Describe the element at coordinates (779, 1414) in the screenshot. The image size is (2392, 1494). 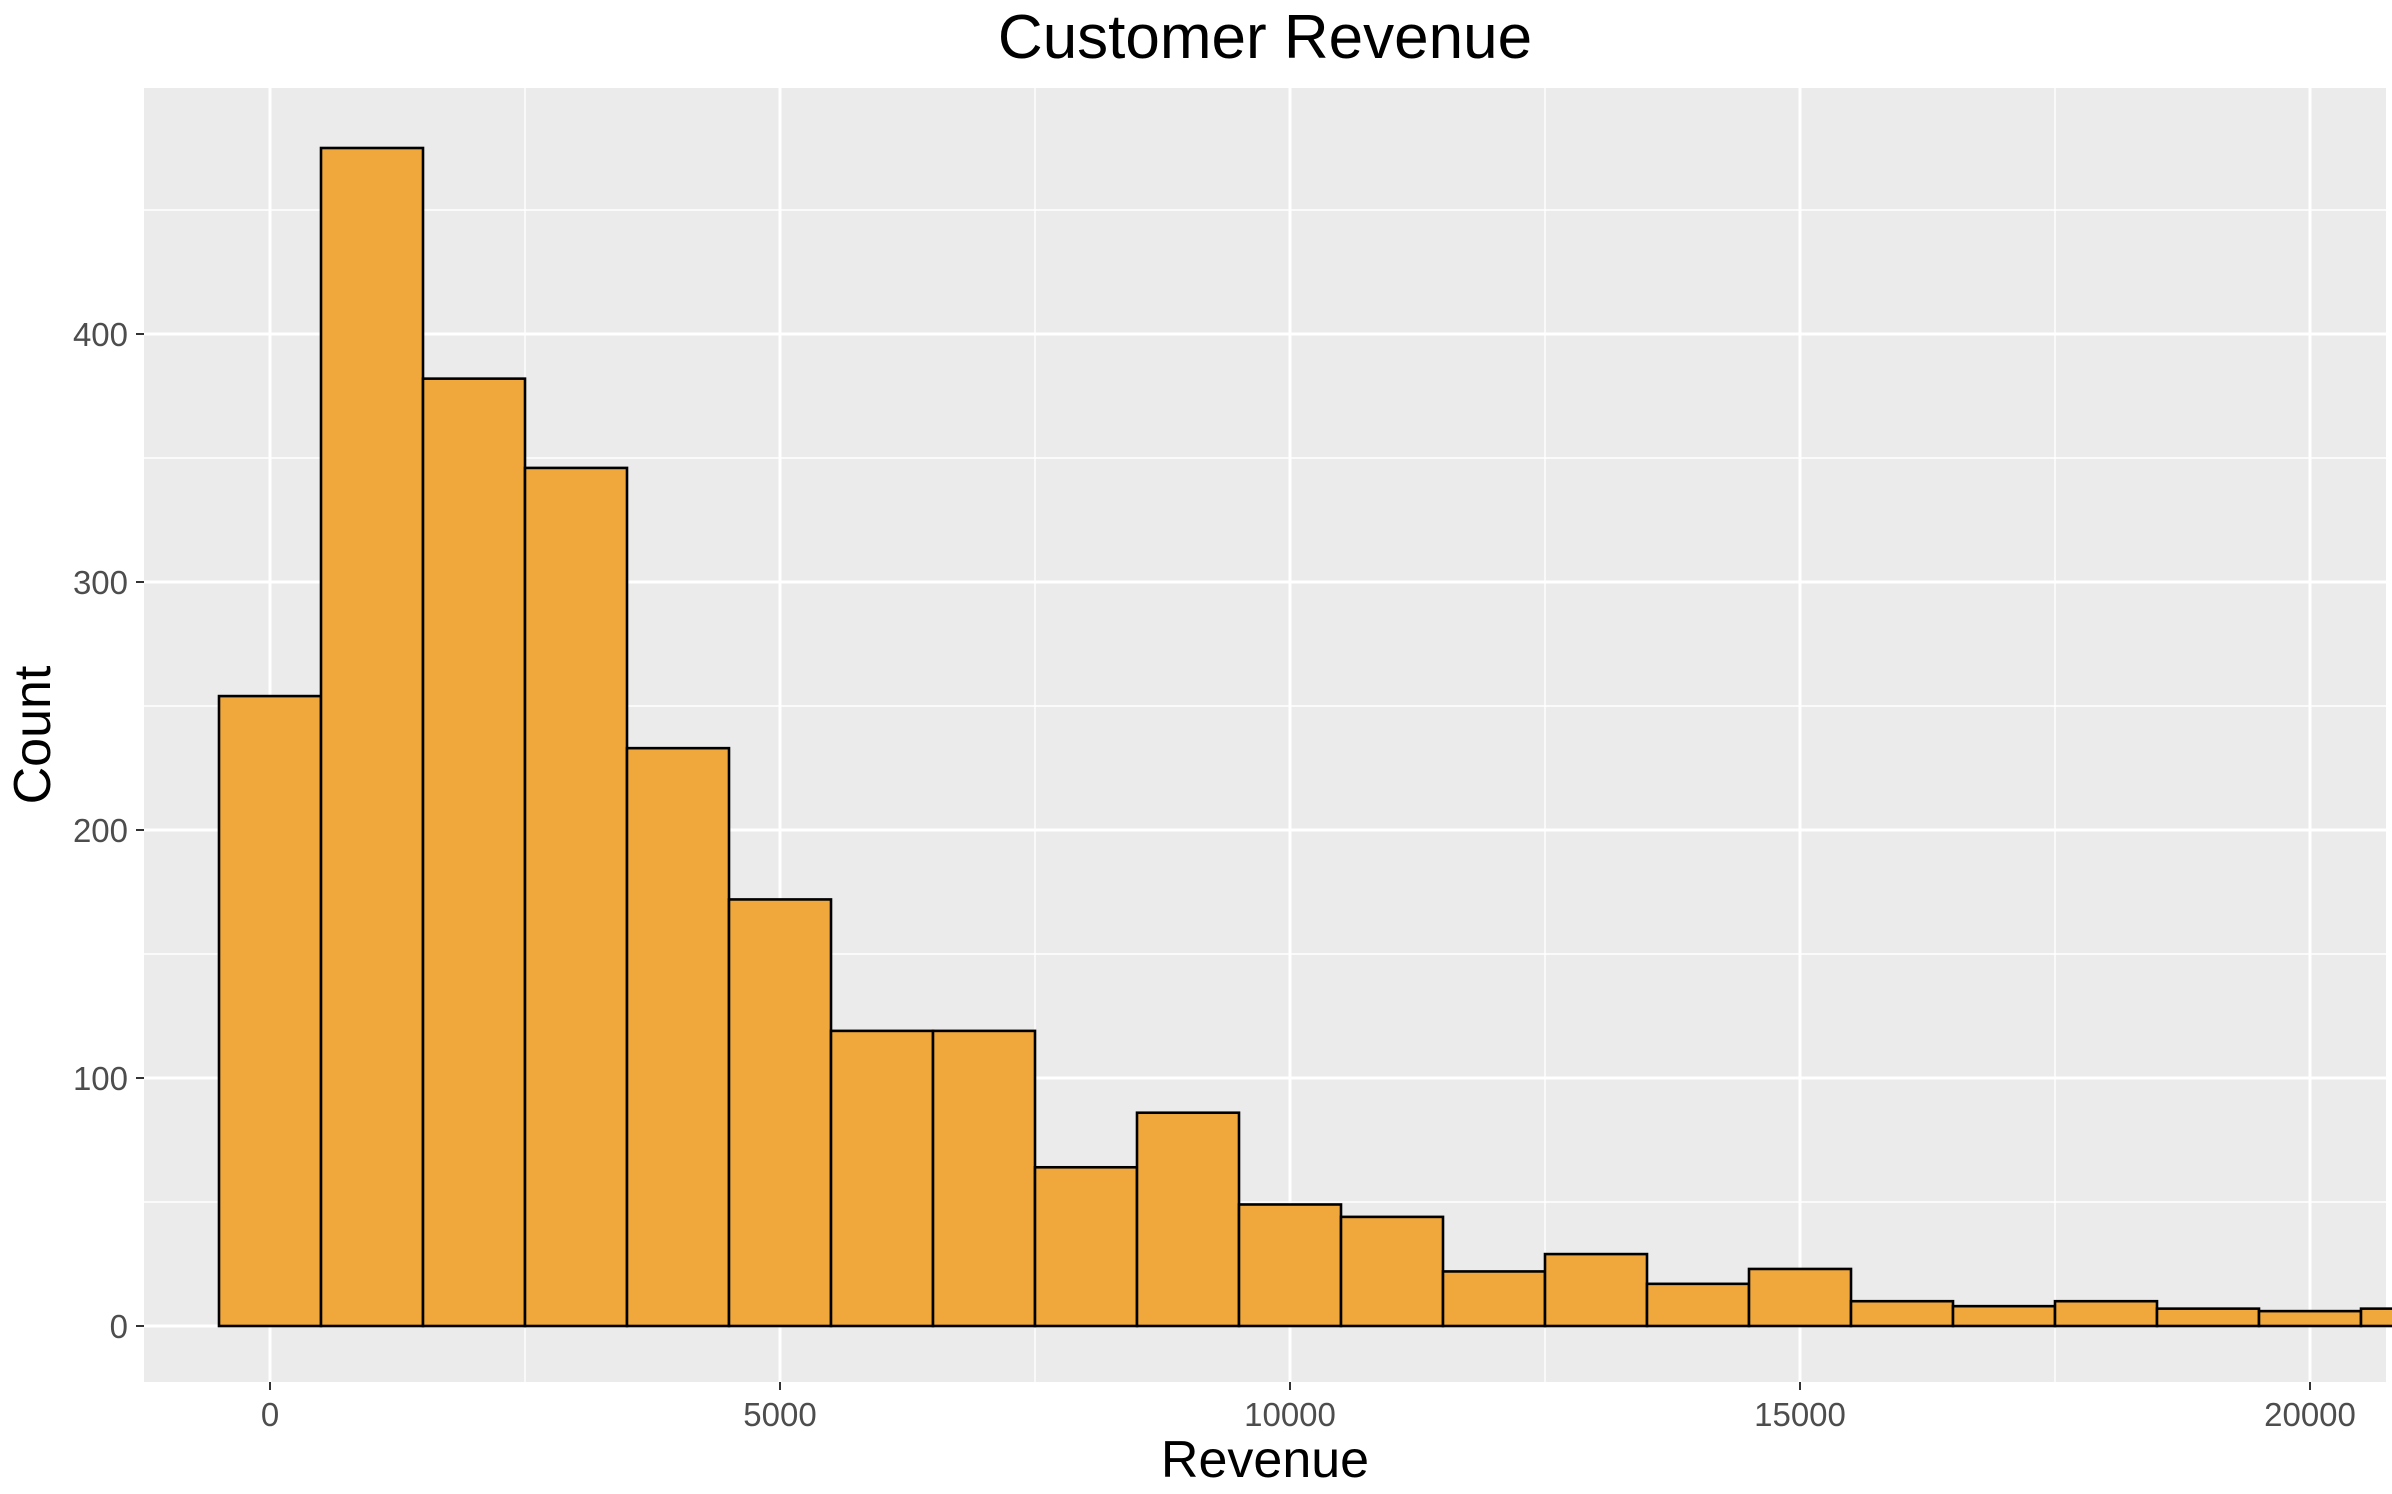
I see `x-tick-label: 5000` at that location.